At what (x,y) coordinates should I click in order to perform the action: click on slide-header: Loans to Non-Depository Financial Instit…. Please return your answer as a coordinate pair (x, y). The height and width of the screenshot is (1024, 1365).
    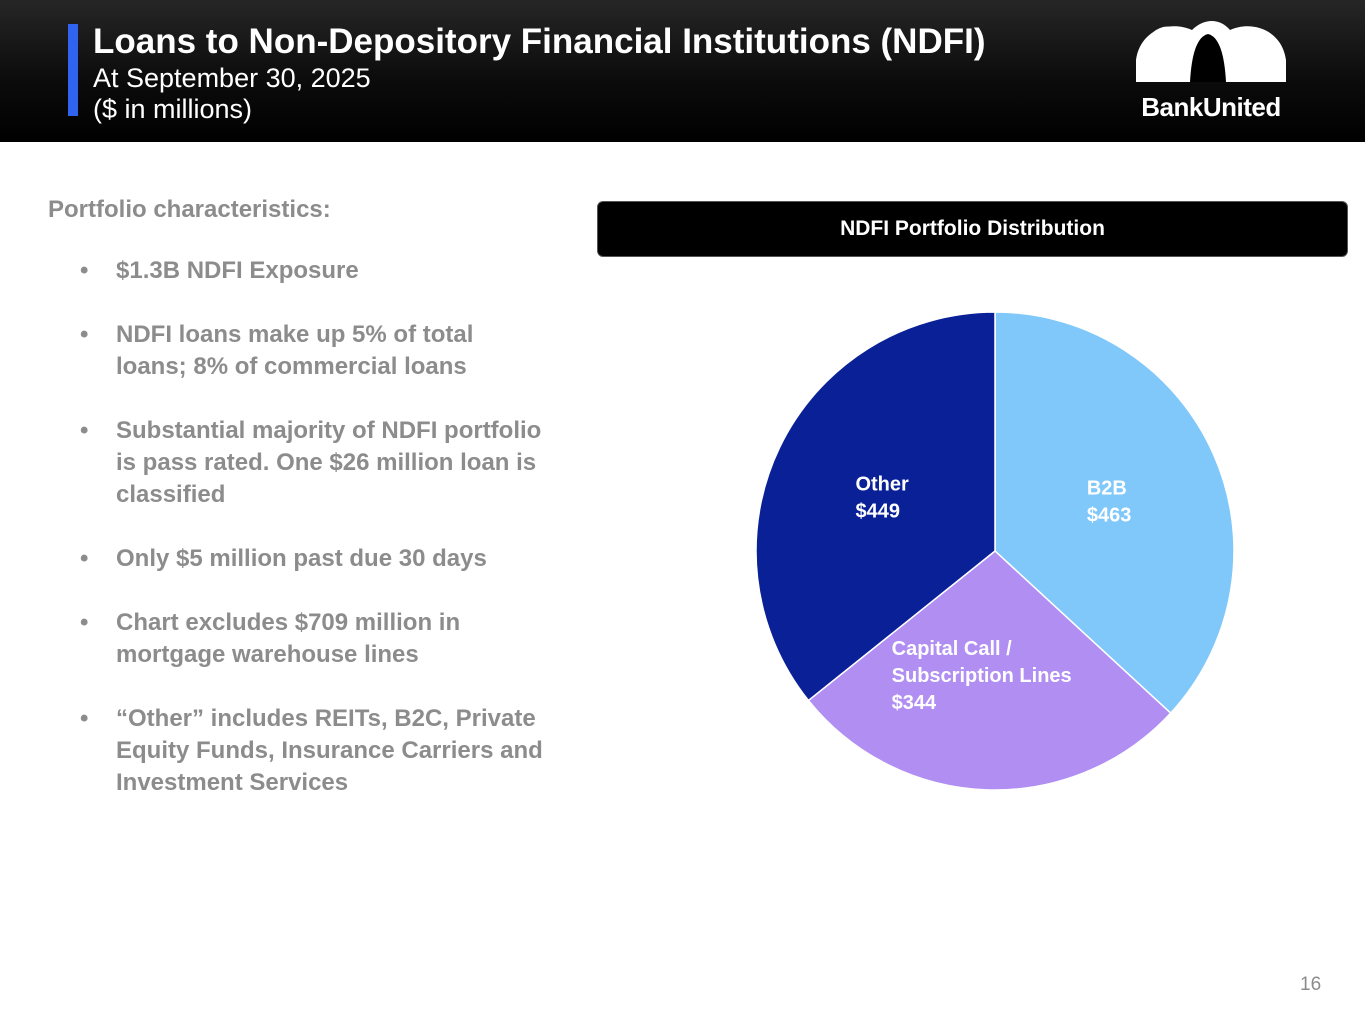
    Looking at the image, I should click on (682, 71).